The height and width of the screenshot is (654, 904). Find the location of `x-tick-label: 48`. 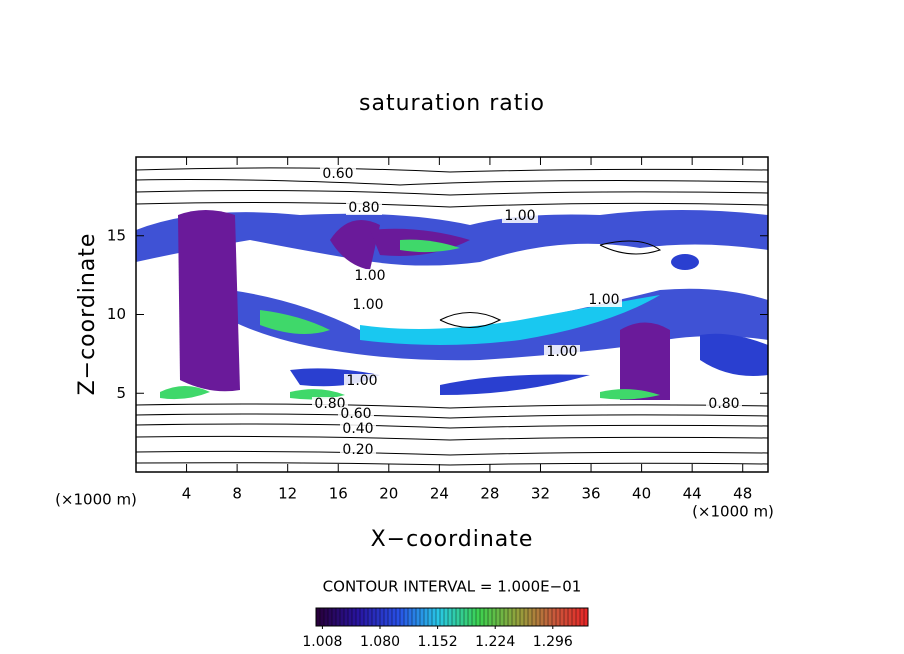

x-tick-label: 48 is located at coordinates (742, 494).